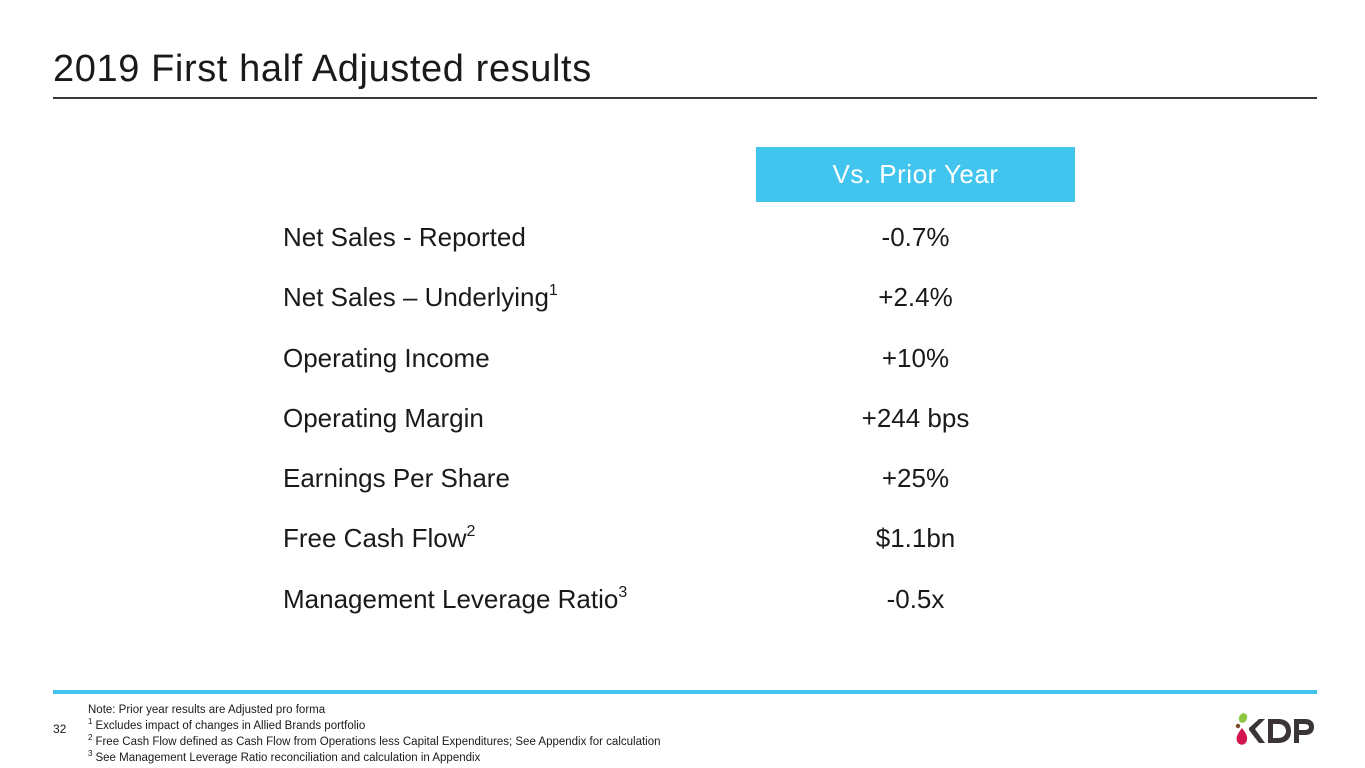 The height and width of the screenshot is (768, 1365). Describe the element at coordinates (1242, 736) in the screenshot. I see `logo-drop-icon` at that location.